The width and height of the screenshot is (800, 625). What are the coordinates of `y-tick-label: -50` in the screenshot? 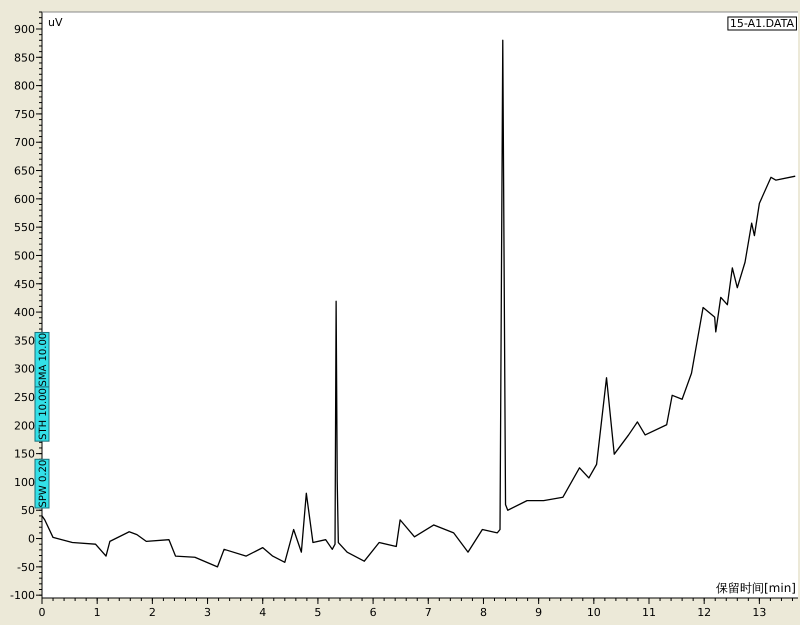 It's located at (26, 567).